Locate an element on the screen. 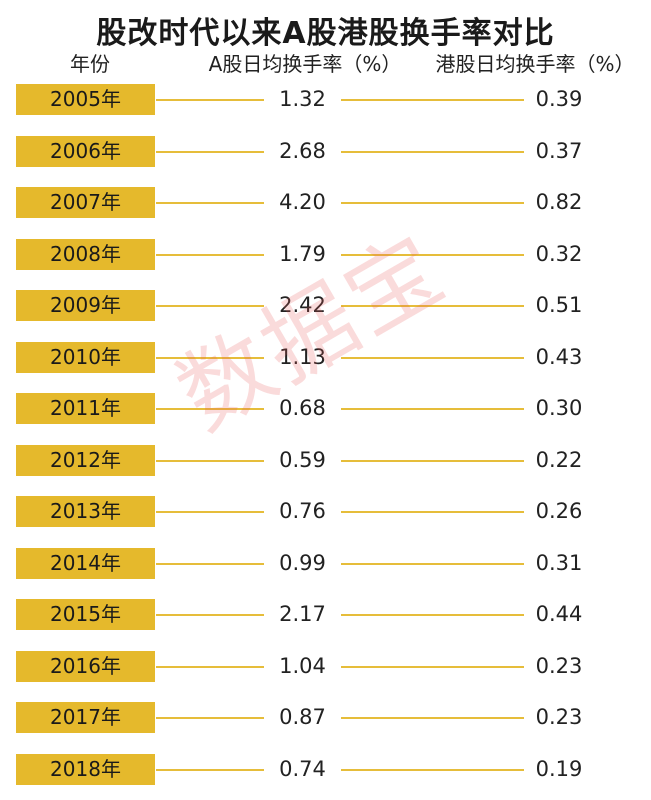 The width and height of the screenshot is (651, 800). a-share-turnover-value: 2.68 is located at coordinates (302, 151).